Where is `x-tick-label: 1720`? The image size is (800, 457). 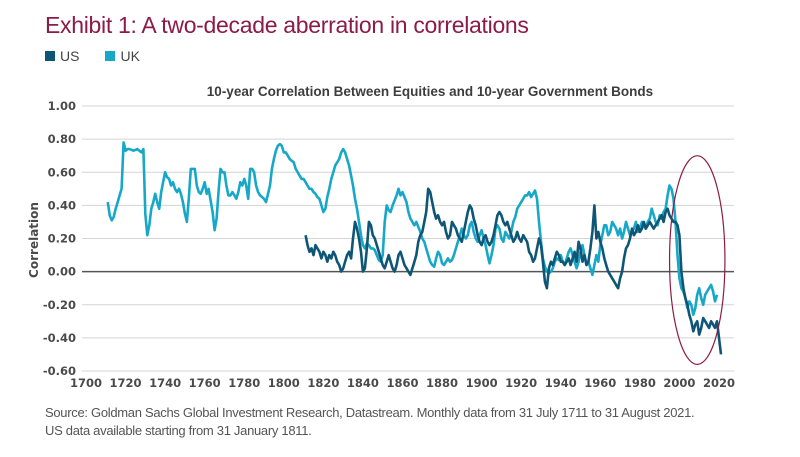
x-tick-label: 1720 is located at coordinates (126, 383).